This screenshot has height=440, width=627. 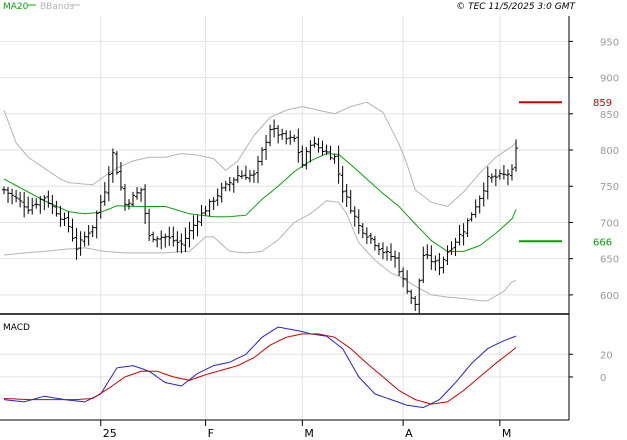 What do you see at coordinates (591, 367) in the screenshot?
I see `macd-y-axis: 20 0` at bounding box center [591, 367].